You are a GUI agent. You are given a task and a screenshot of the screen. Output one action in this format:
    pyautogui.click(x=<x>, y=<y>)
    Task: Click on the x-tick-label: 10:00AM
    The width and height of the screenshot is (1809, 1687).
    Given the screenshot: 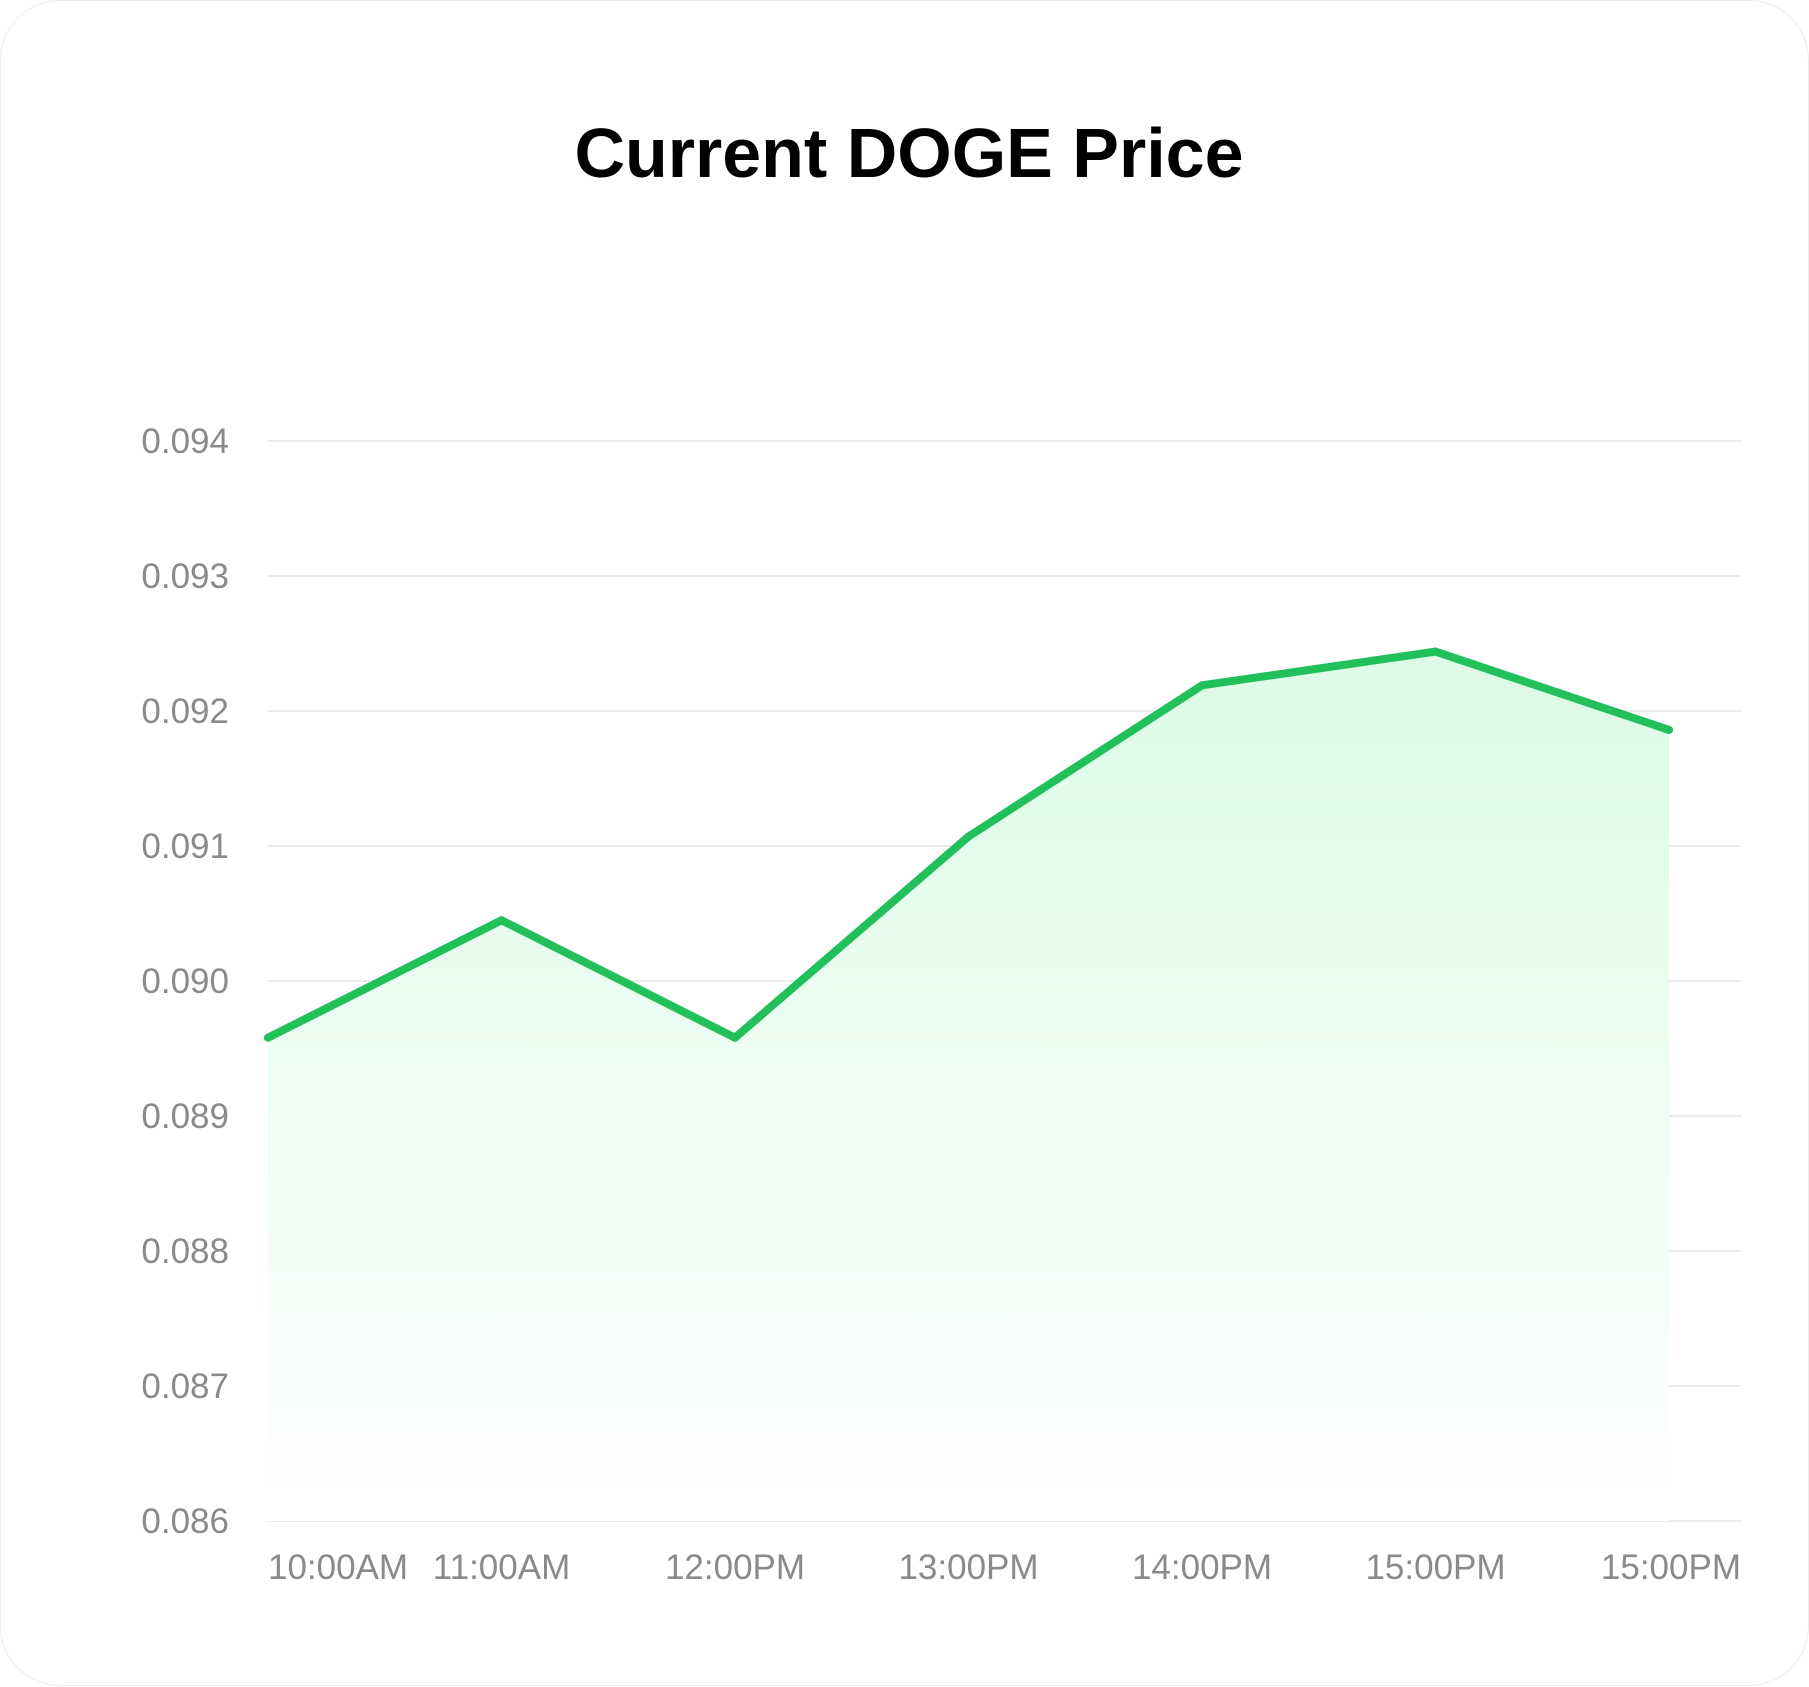 What is the action you would take?
    pyautogui.click(x=338, y=1567)
    